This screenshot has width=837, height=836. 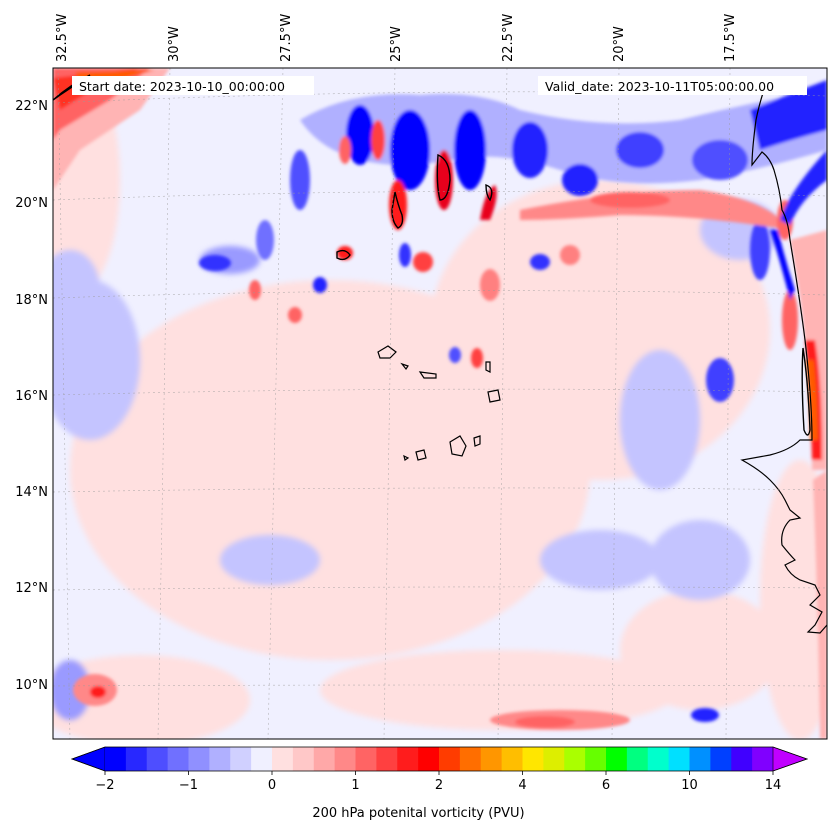 I want to click on colorbar-title: 200 hPa potenital vorticity (PVU), so click(x=418, y=813).